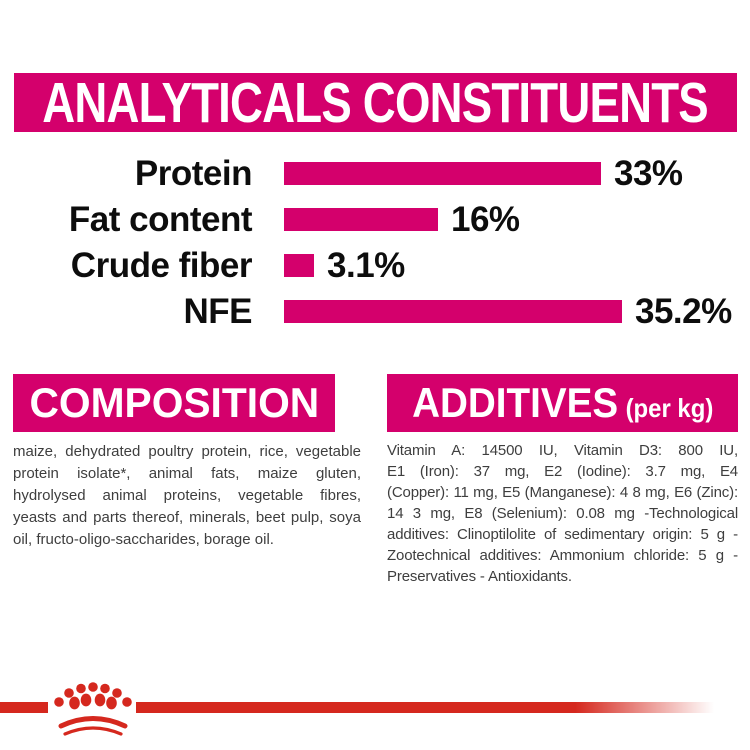 The height and width of the screenshot is (750, 750). I want to click on chart-row: NFE 35.2%, so click(375, 311).